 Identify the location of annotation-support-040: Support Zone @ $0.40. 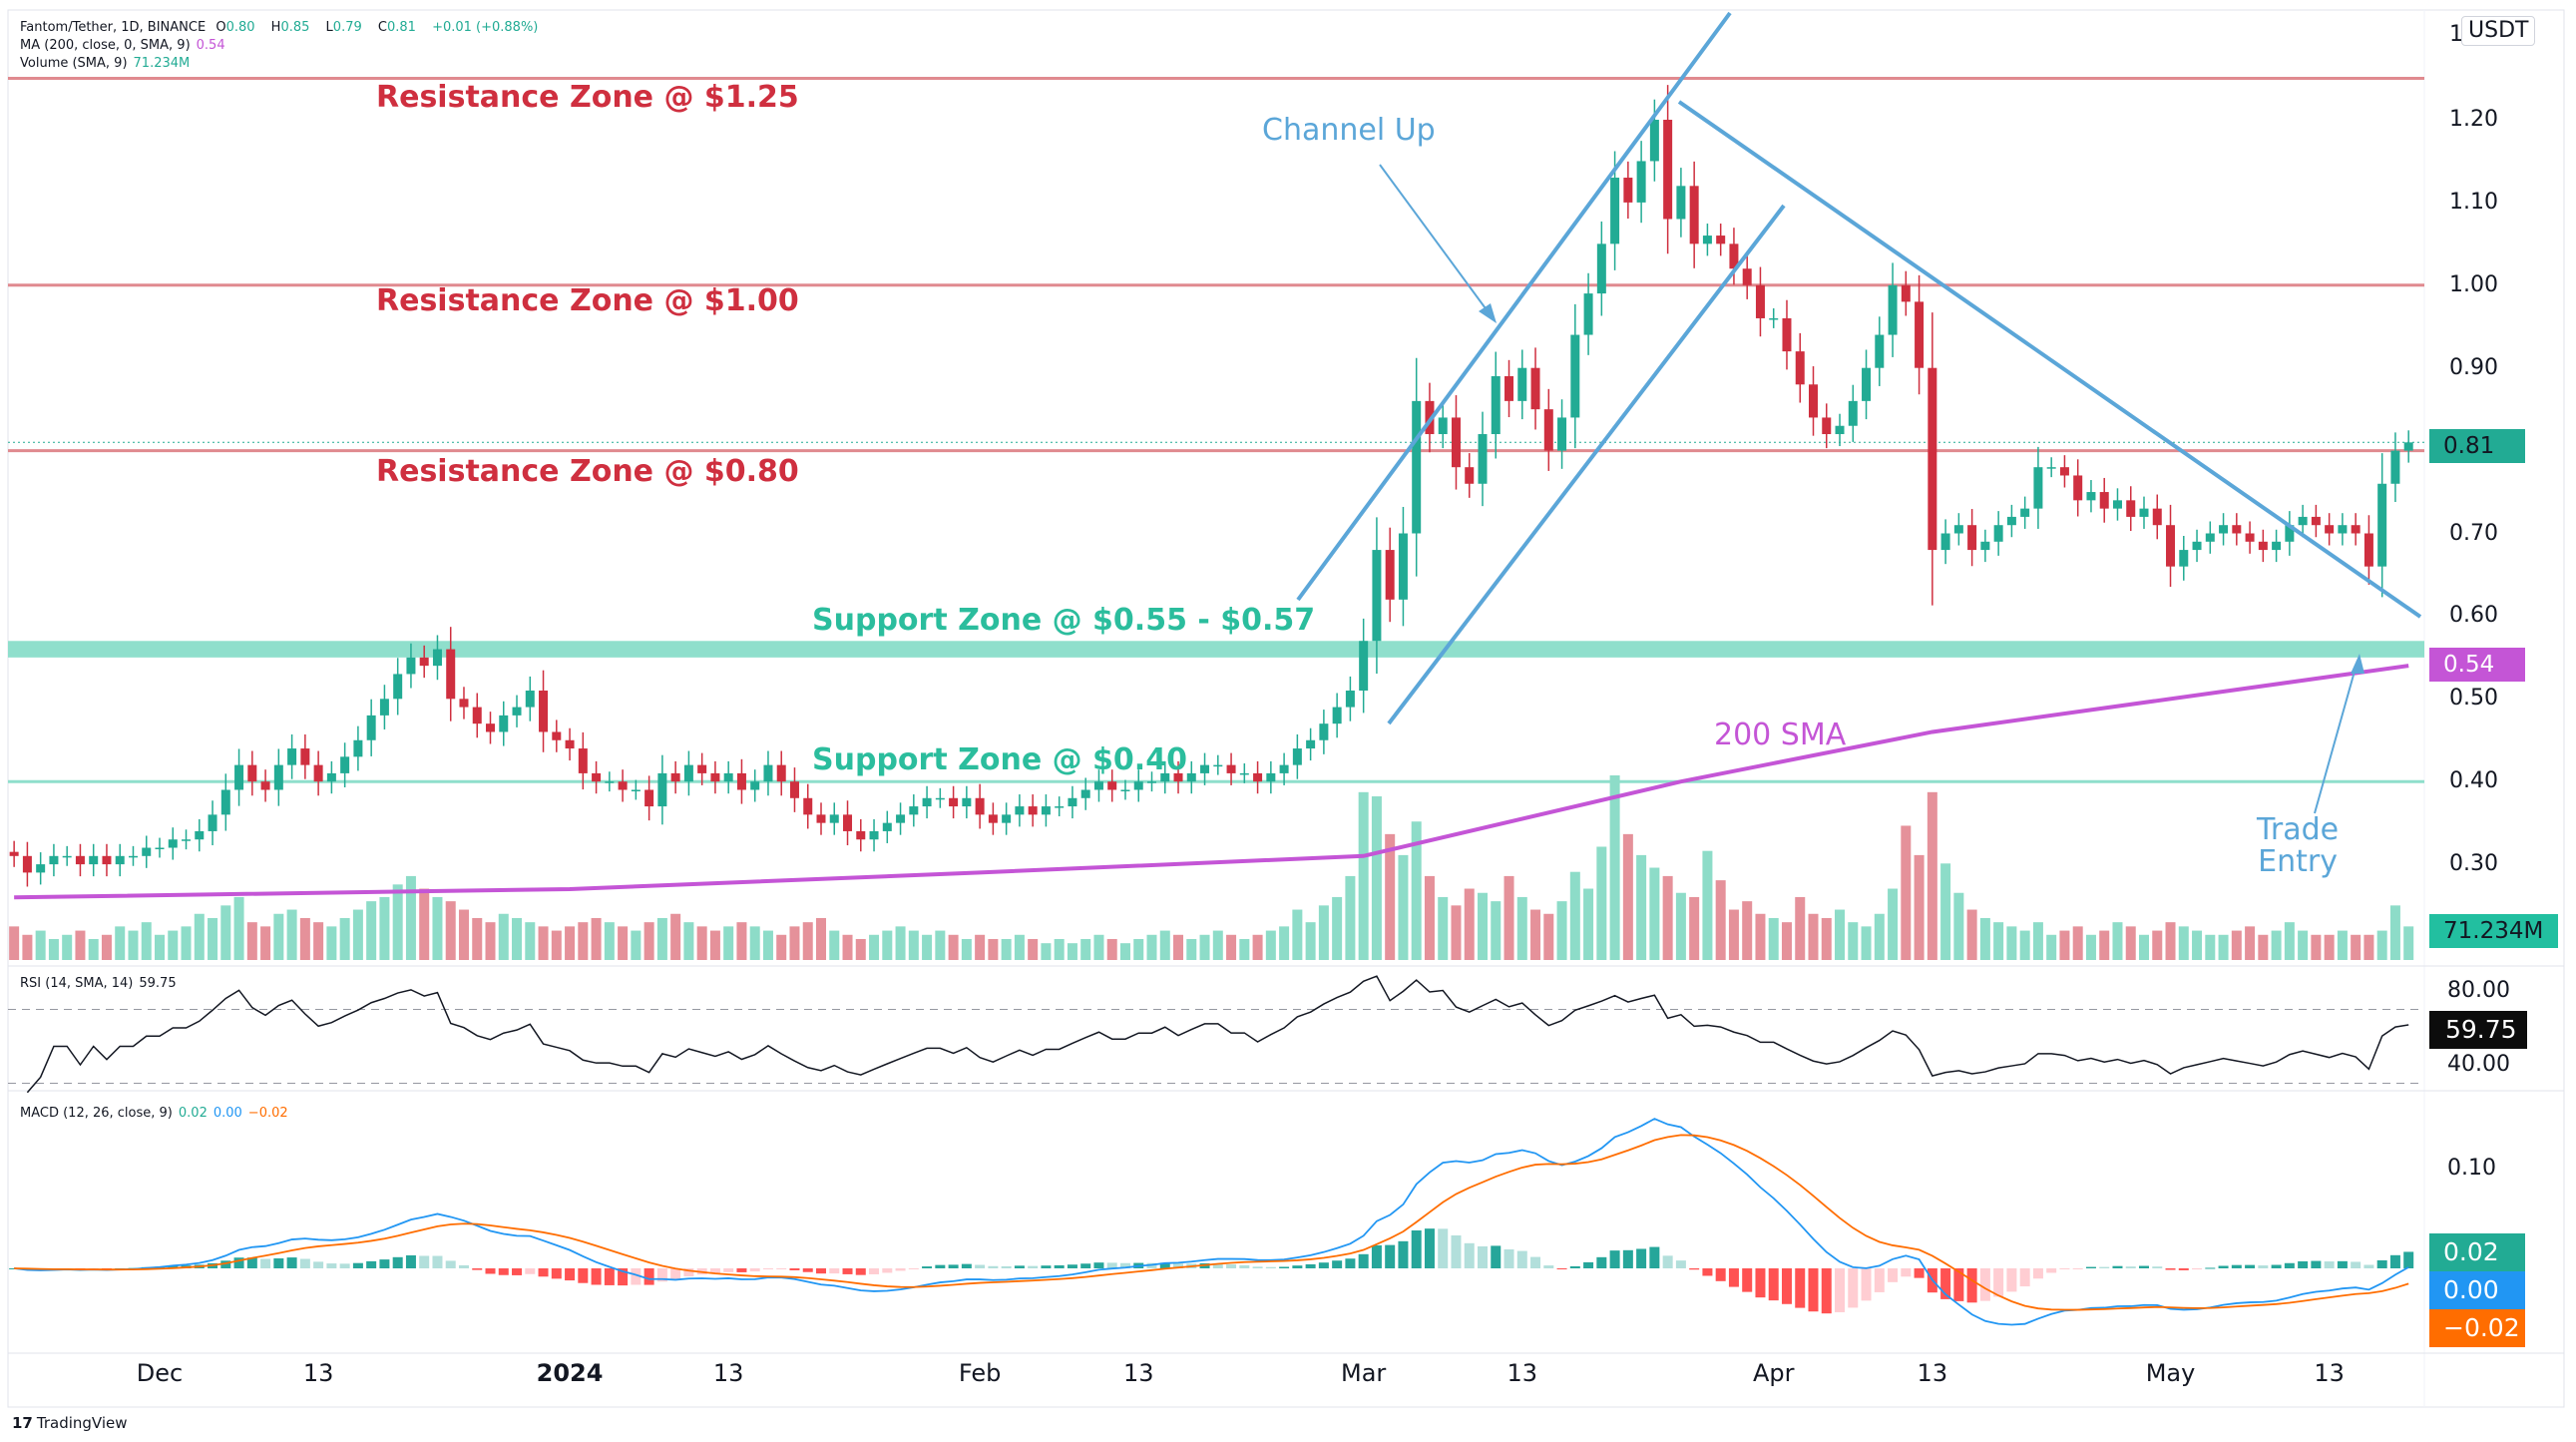
(999, 759).